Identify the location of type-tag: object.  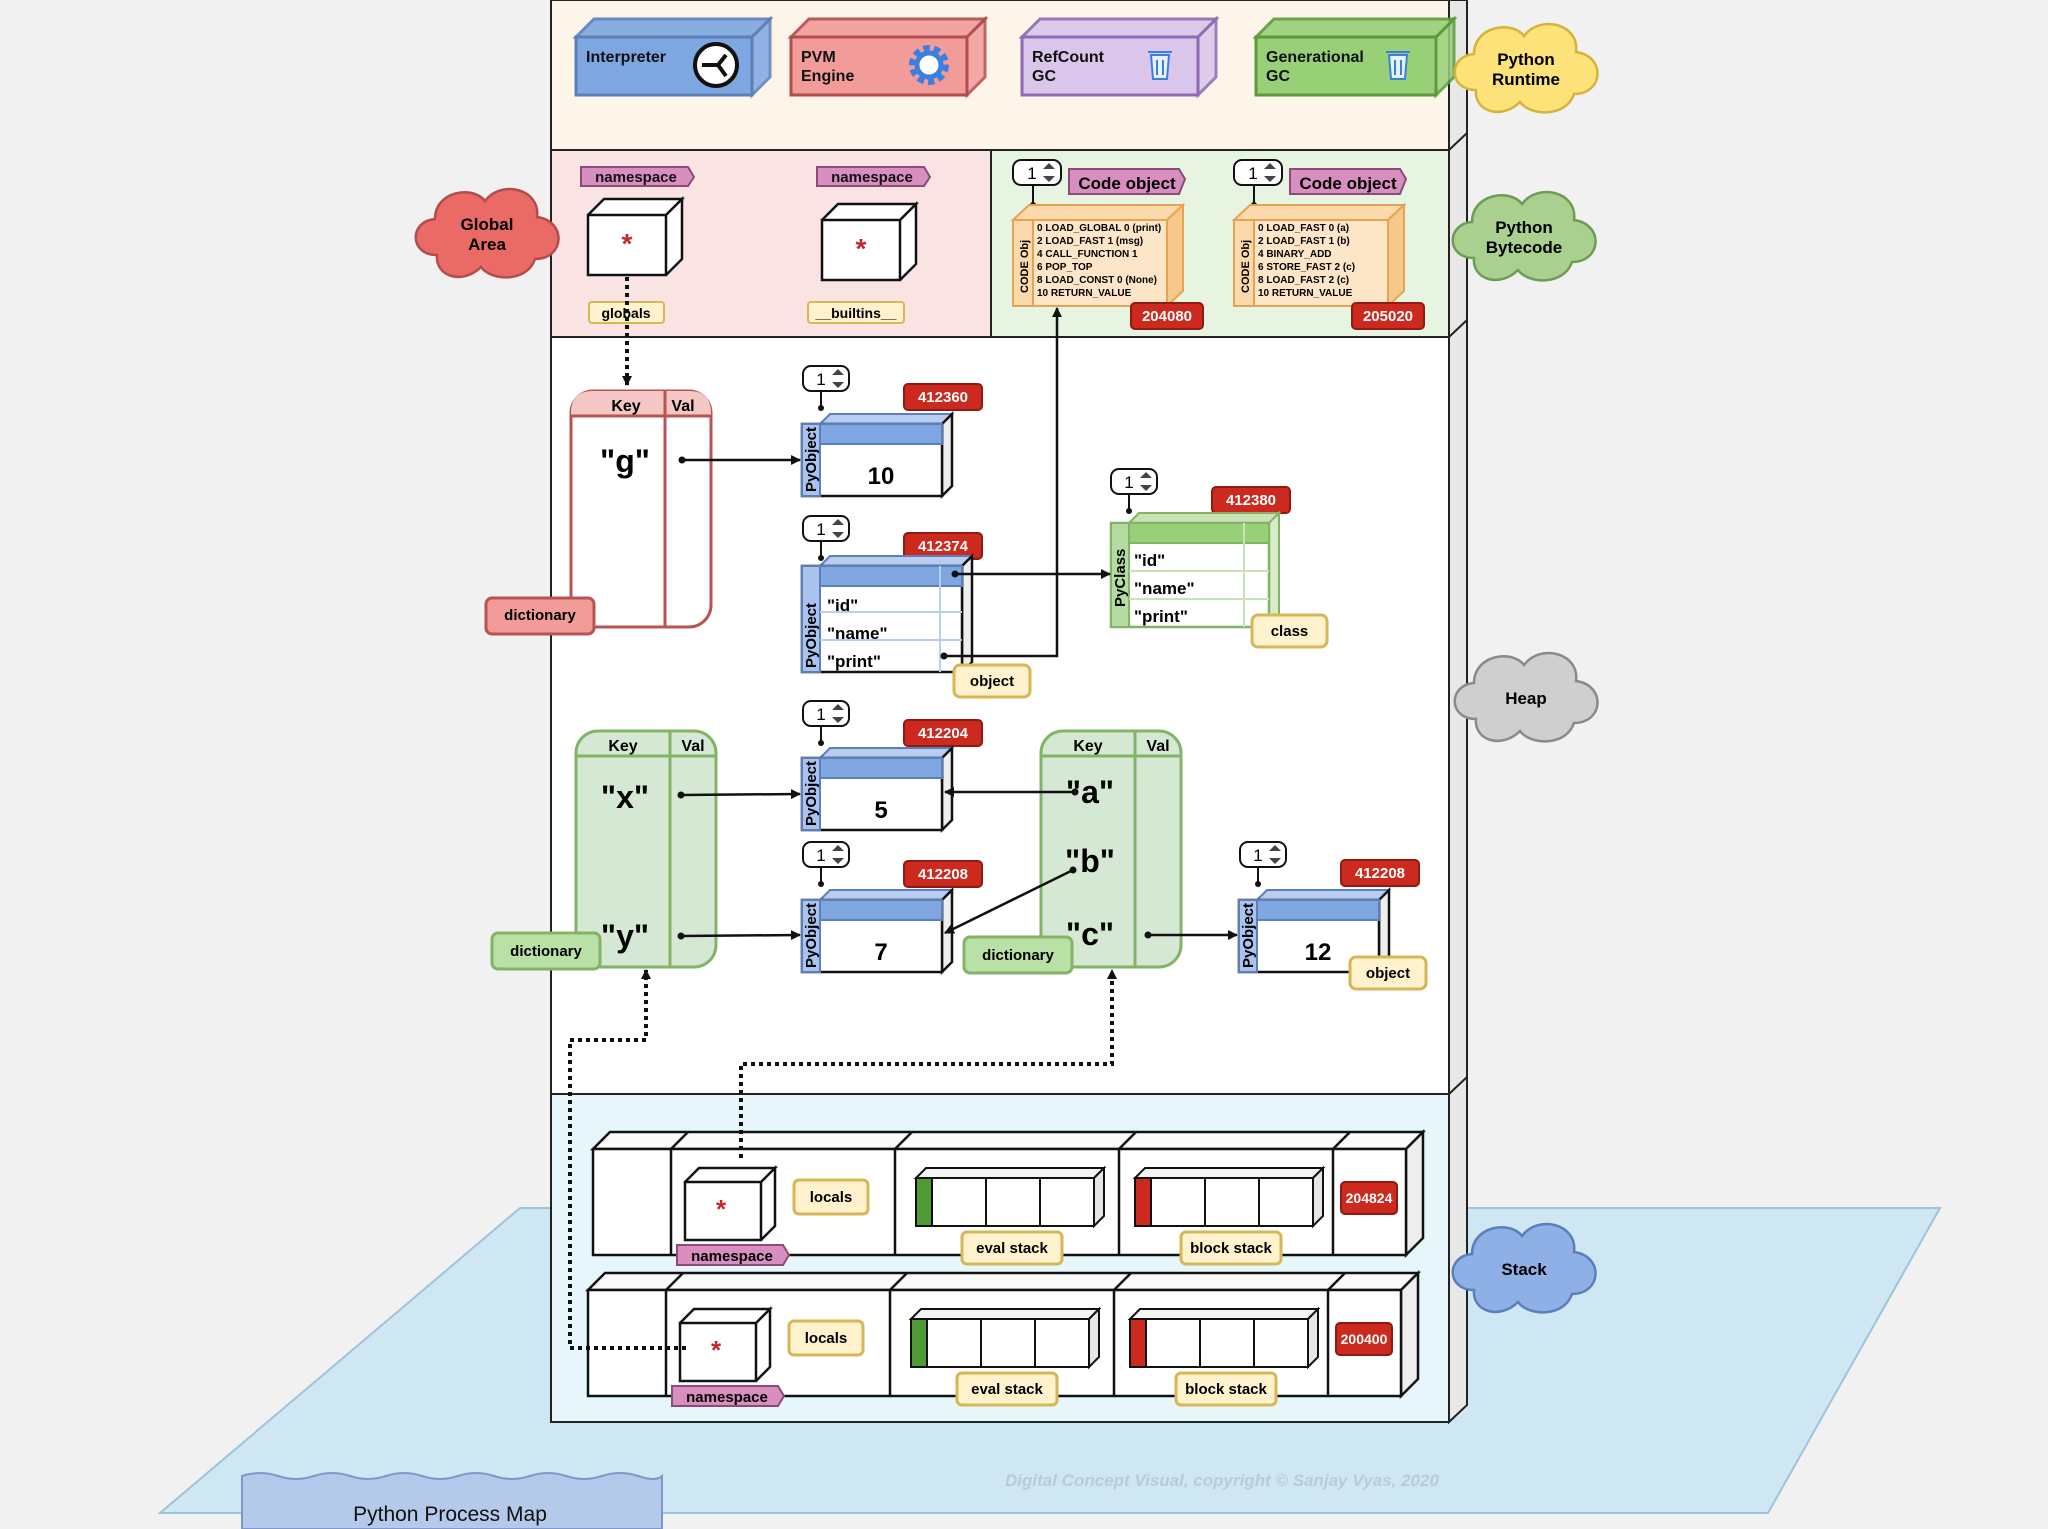
(992, 681).